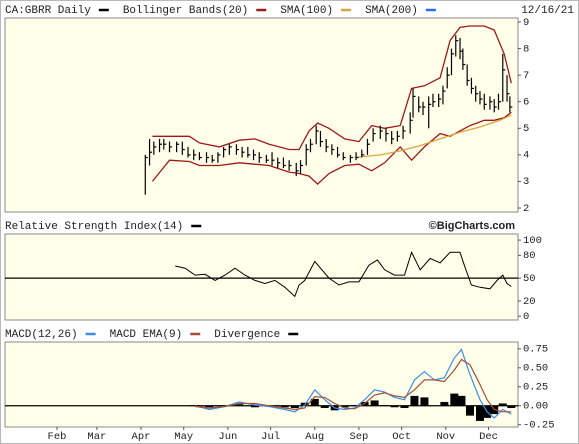 Image resolution: width=579 pixels, height=444 pixels. What do you see at coordinates (526, 76) in the screenshot?
I see `y-tick-label: 7` at bounding box center [526, 76].